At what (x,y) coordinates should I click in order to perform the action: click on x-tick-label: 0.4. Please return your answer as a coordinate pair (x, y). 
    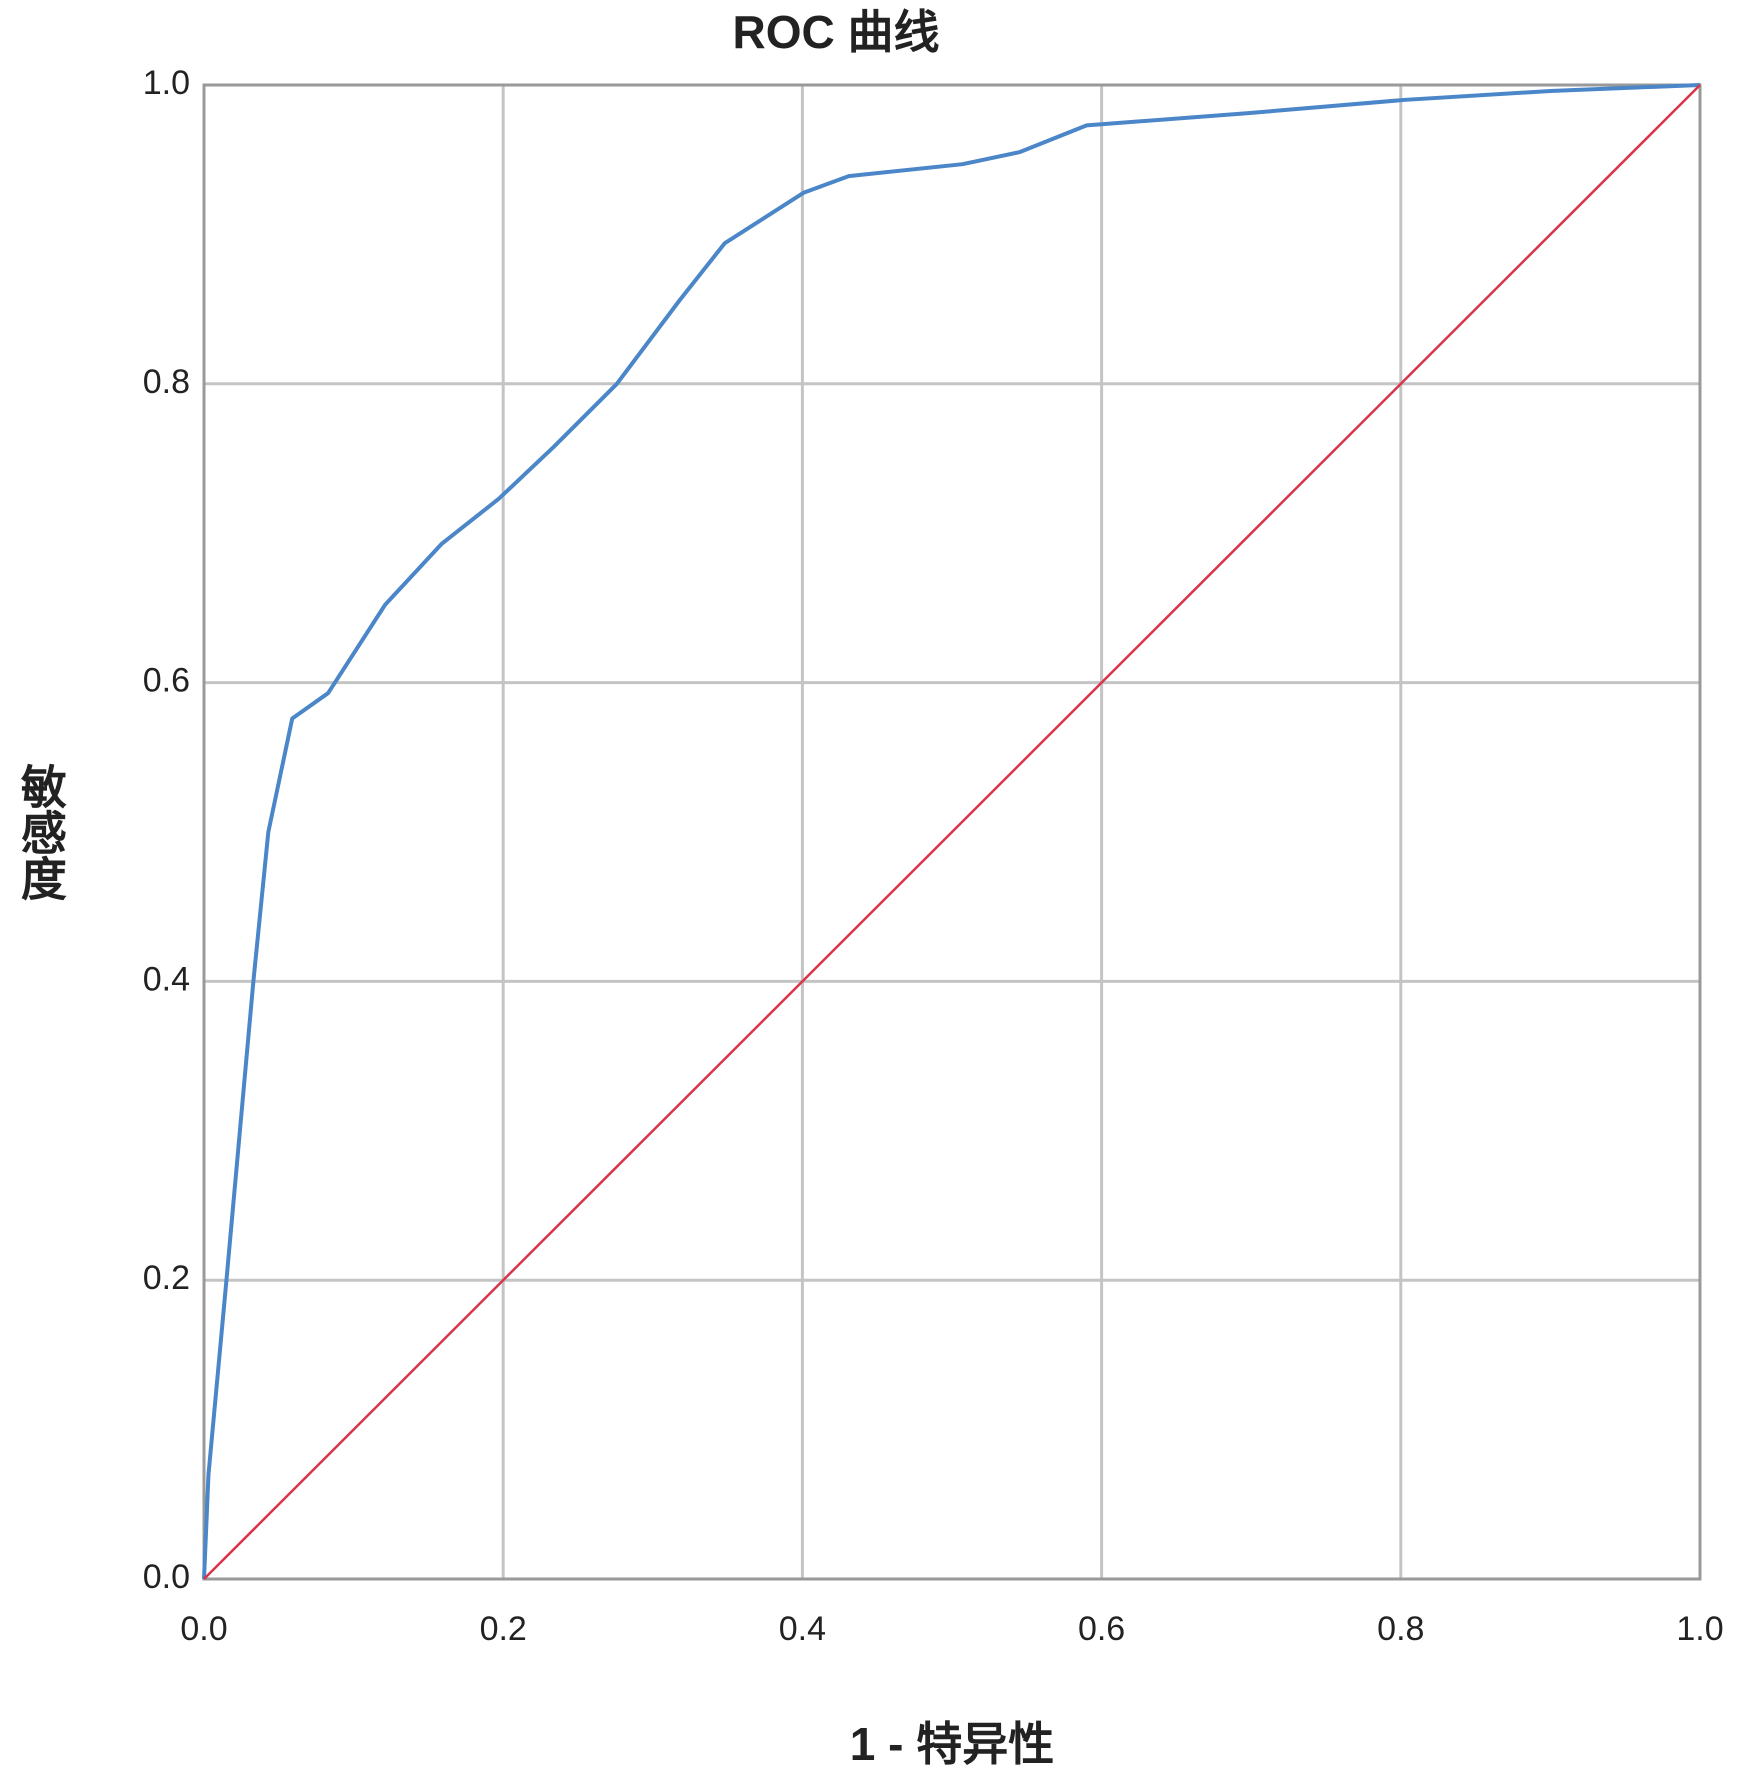
    Looking at the image, I should click on (802, 1629).